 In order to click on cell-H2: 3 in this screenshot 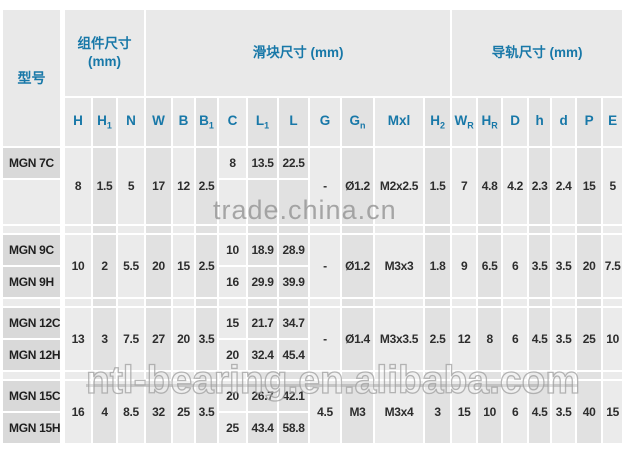, I will do `click(438, 412)`.